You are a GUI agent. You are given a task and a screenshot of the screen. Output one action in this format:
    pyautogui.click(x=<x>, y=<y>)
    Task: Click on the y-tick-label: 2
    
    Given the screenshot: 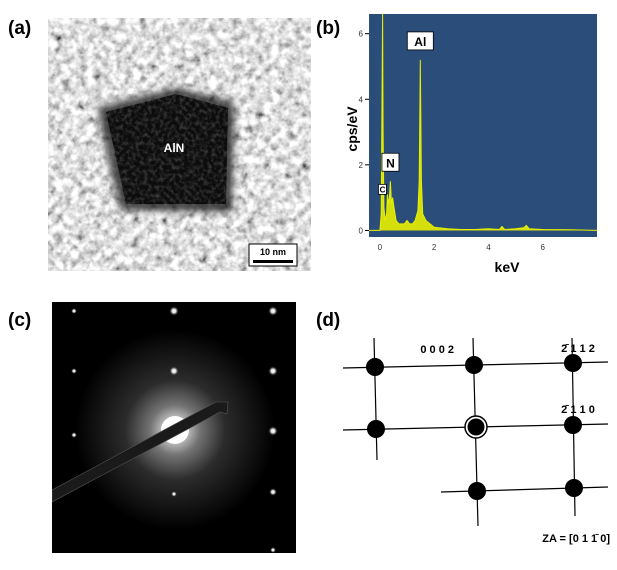 What is the action you would take?
    pyautogui.click(x=361, y=165)
    